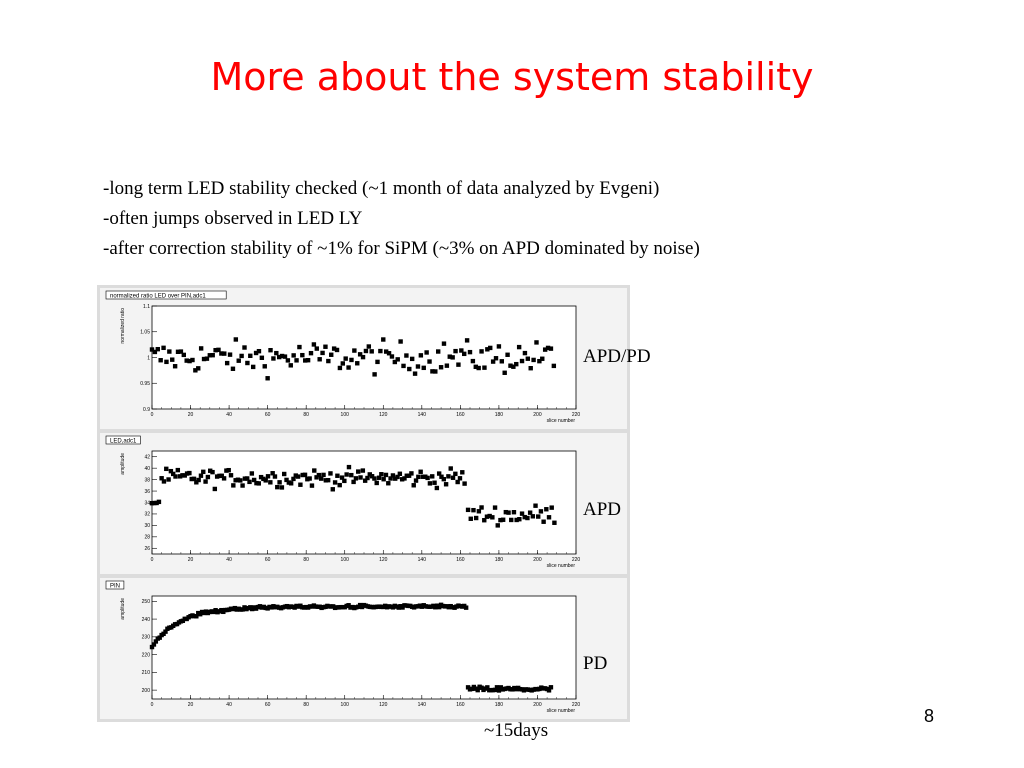  What do you see at coordinates (561, 711) in the screenshot?
I see `x-axis-label: slice number` at bounding box center [561, 711].